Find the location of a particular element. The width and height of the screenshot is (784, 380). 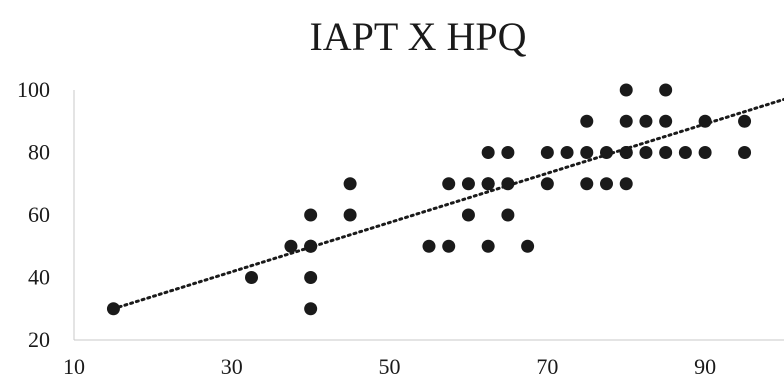

y-tick-label: 40 is located at coordinates (39, 277).